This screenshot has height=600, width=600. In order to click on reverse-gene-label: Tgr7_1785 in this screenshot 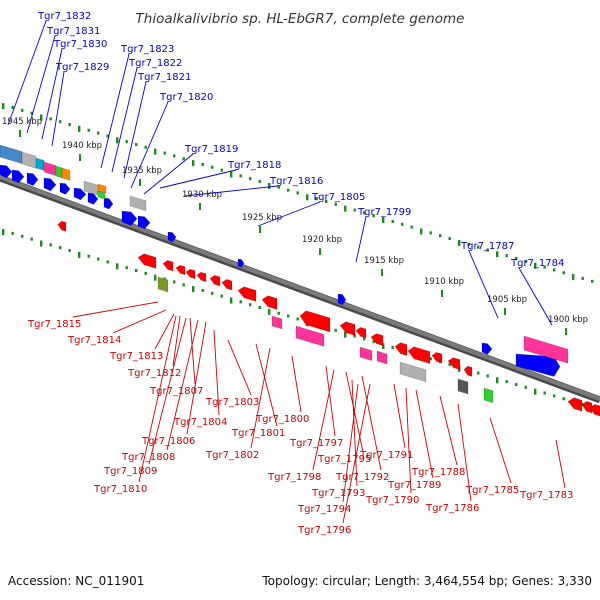, I will do `click(492, 490)`.